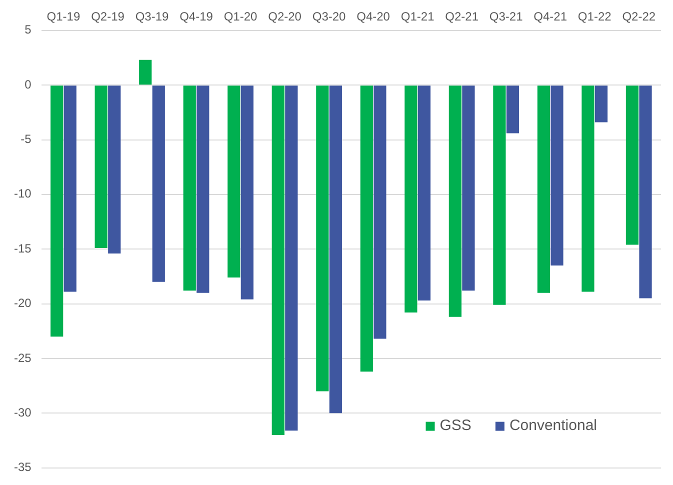 The width and height of the screenshot is (673, 485). I want to click on legend-label: GSS, so click(456, 425).